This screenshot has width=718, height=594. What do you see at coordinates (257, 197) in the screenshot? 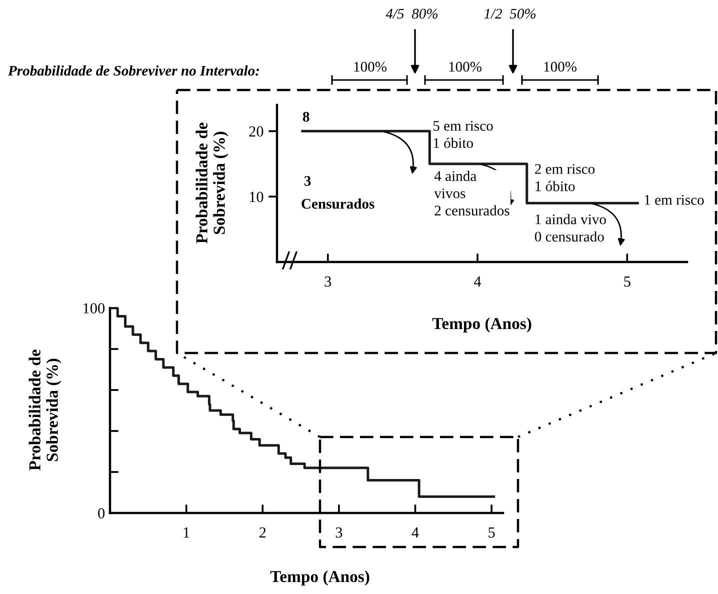
I see `y-tick-label: 10` at bounding box center [257, 197].